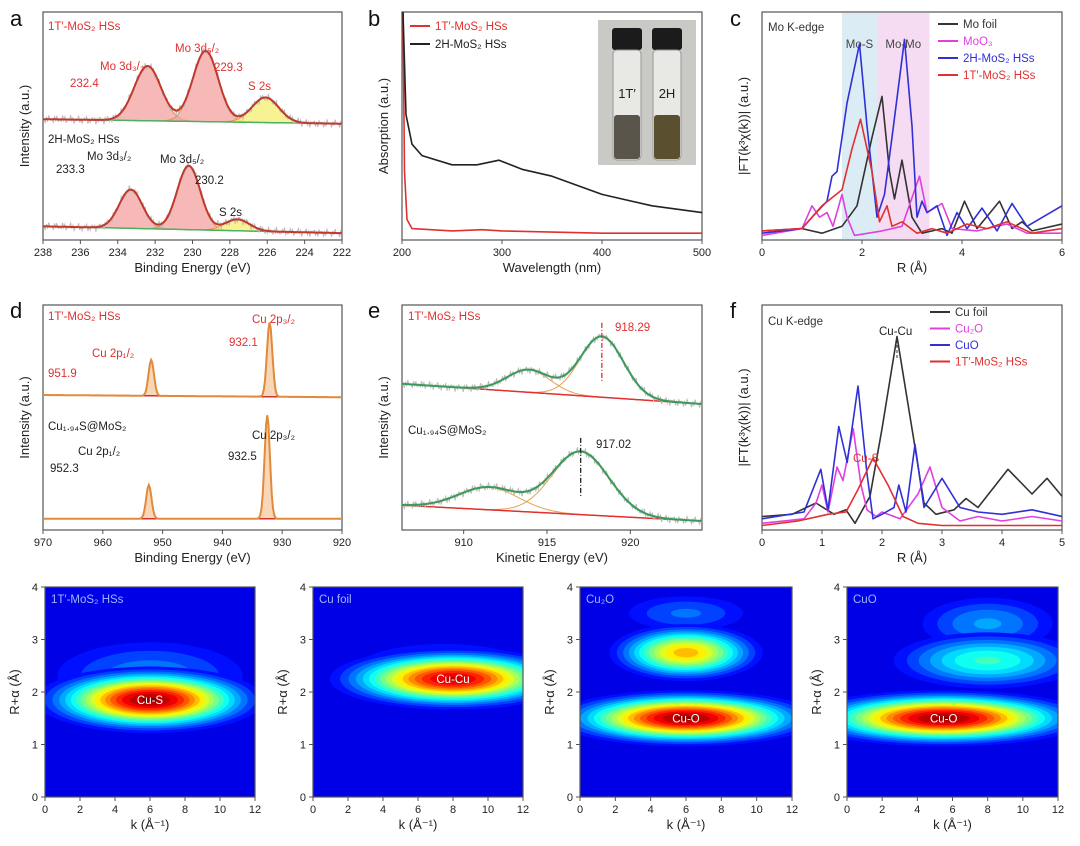 The width and height of the screenshot is (1080, 846). Describe the element at coordinates (956, 330) in the screenshot. I see `legend-item: Cu₂O` at that location.